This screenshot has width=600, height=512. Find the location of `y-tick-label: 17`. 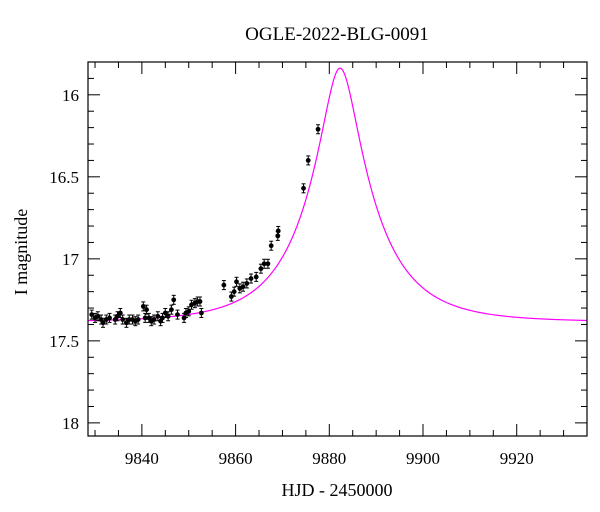

y-tick-label: 17 is located at coordinates (71, 259).